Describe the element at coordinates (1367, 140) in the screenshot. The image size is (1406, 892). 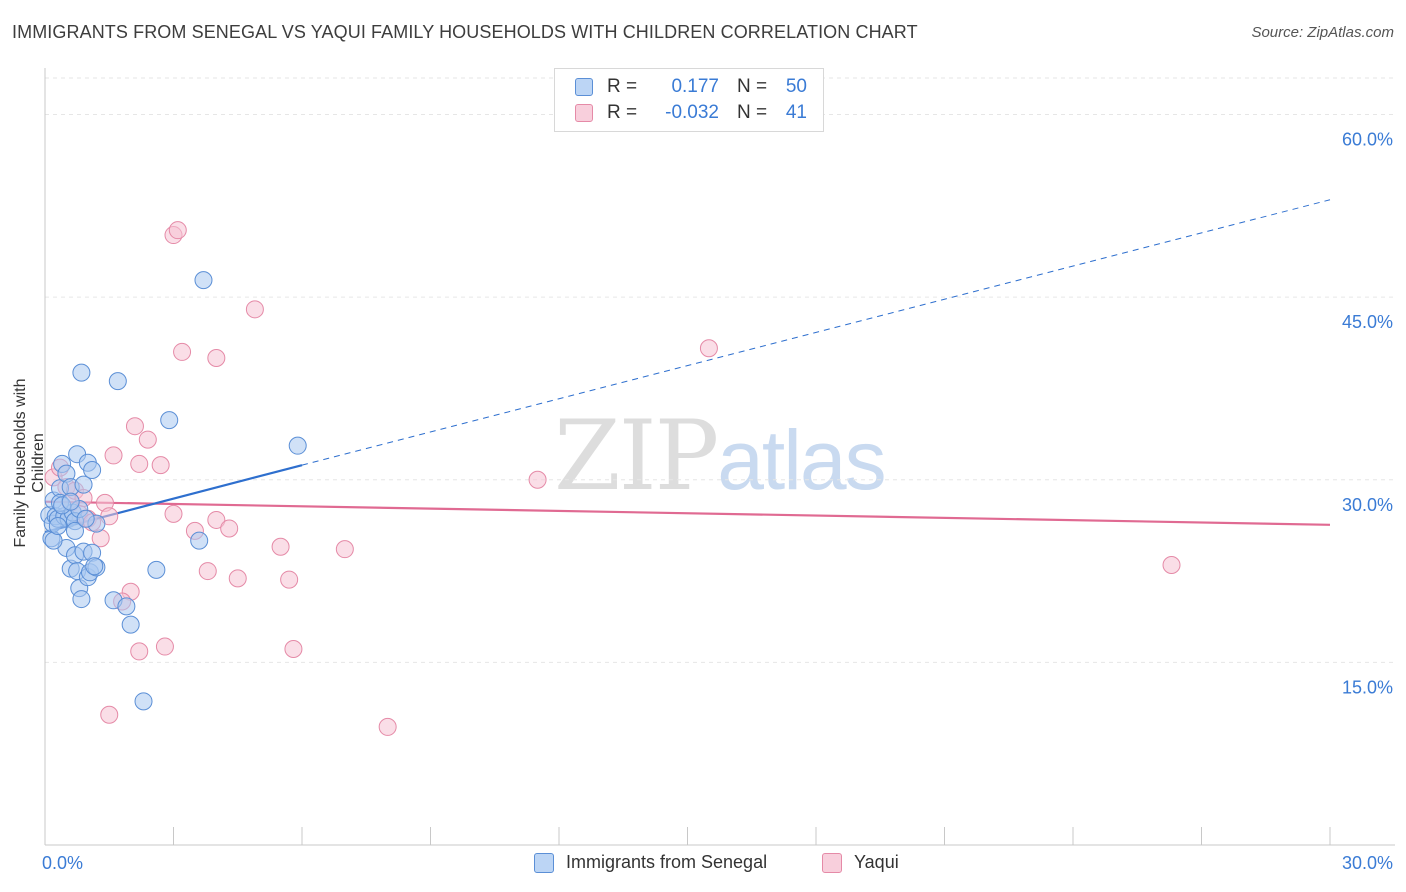
I see `y-tick-label: 60.0%` at that location.